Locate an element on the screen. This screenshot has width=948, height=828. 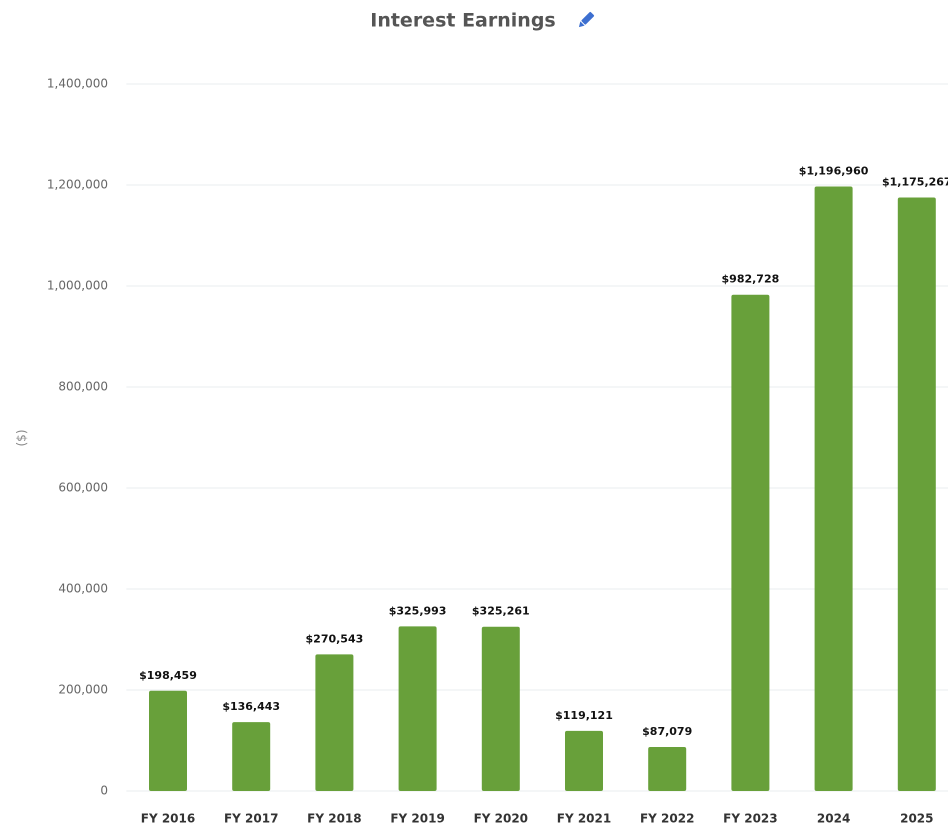
data-label: $325,993 is located at coordinates (418, 610).